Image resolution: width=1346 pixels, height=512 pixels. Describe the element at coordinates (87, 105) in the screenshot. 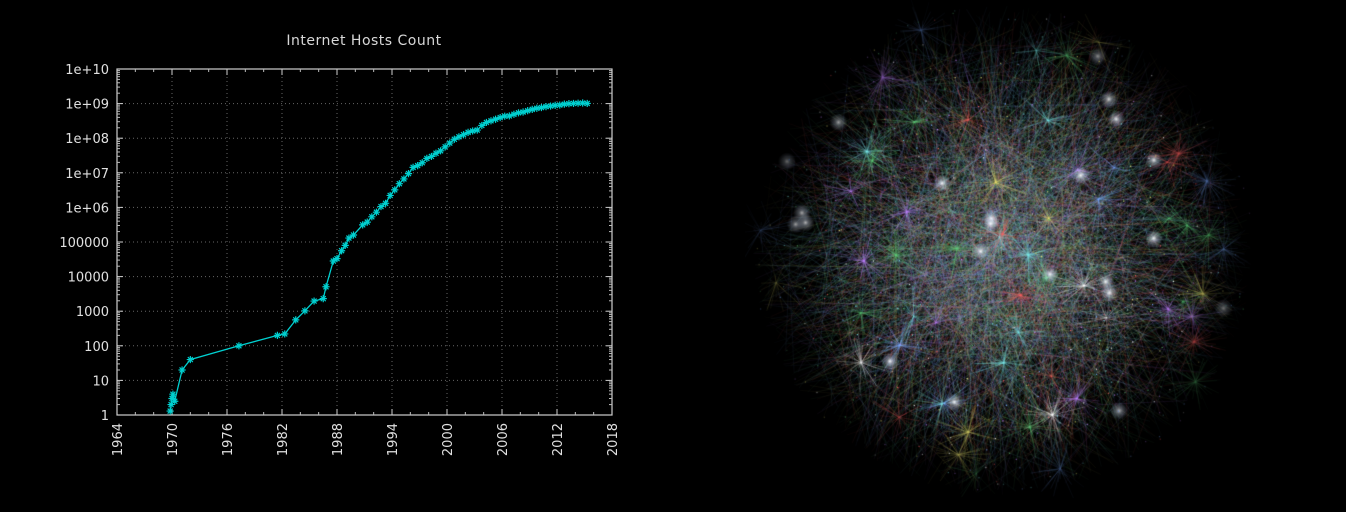

I see `y-tick-label: 1e+09` at that location.